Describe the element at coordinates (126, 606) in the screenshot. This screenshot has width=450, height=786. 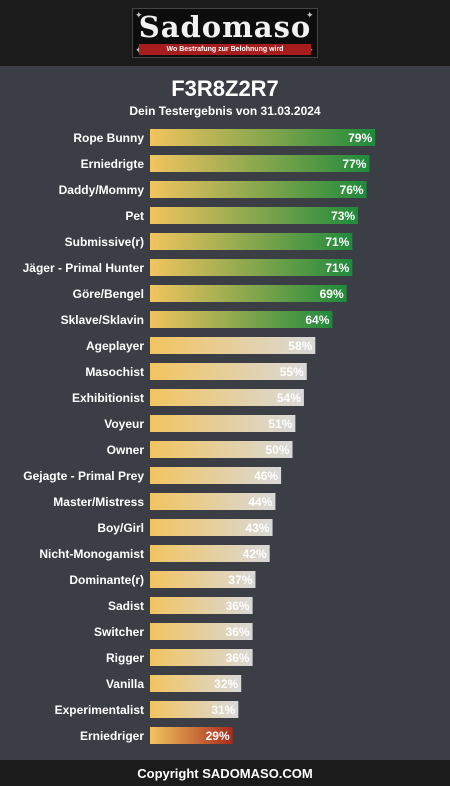
I see `category-label: Sadist` at that location.